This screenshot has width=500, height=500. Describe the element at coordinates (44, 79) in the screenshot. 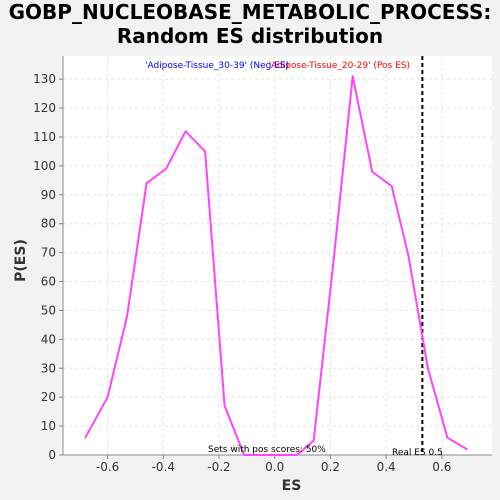

I see `y-tick-label: 130` at that location.